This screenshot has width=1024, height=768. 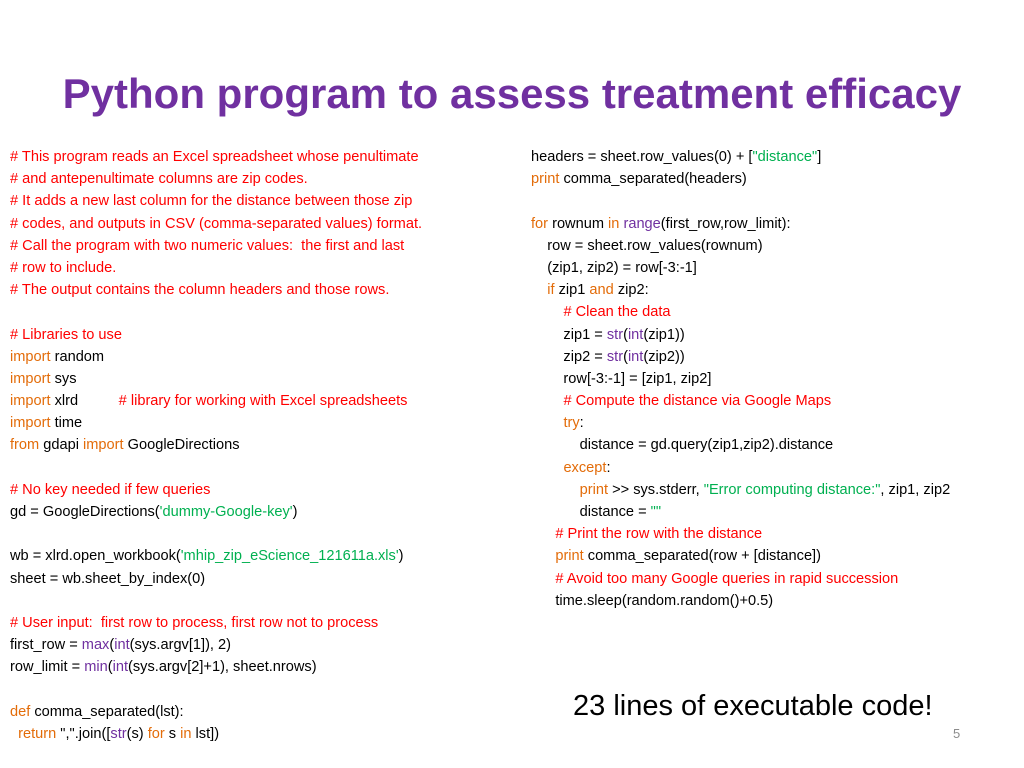 I want to click on code-token: random, so click(x=77, y=356).